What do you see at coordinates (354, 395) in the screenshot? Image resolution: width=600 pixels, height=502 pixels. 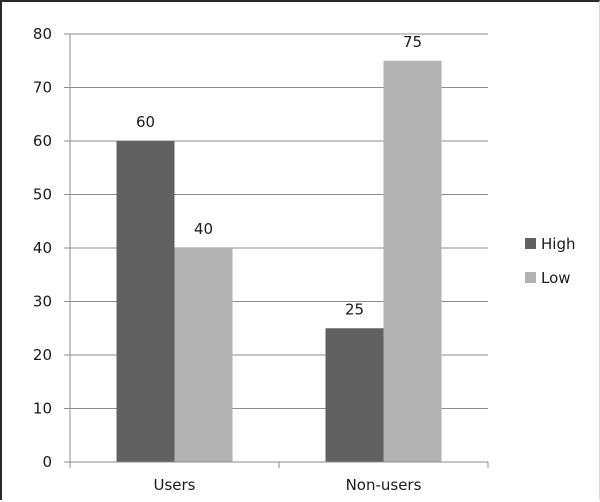 I see `bar-high-non-users` at bounding box center [354, 395].